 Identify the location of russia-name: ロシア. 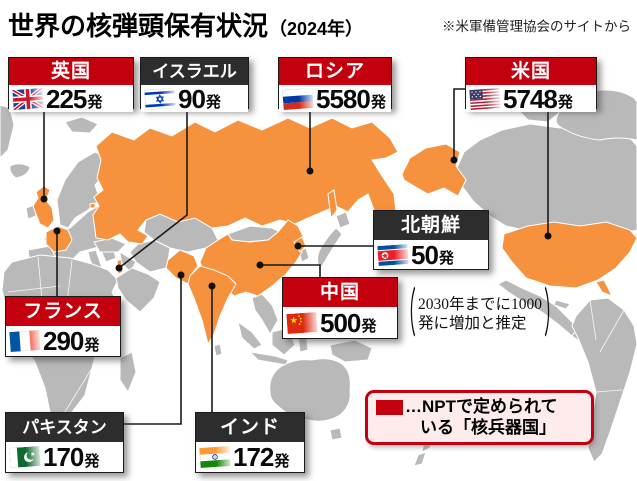
(335, 71).